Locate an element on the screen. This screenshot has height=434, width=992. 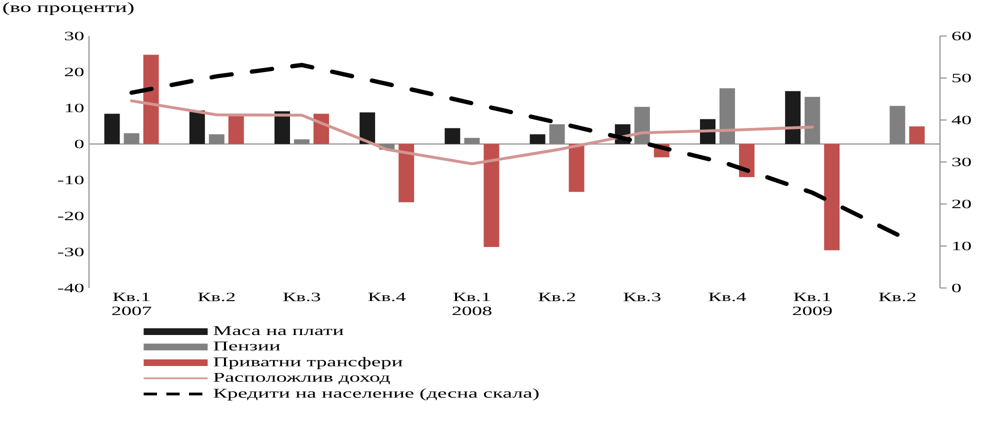
legend-label: Маса на плати is located at coordinates (279, 331).